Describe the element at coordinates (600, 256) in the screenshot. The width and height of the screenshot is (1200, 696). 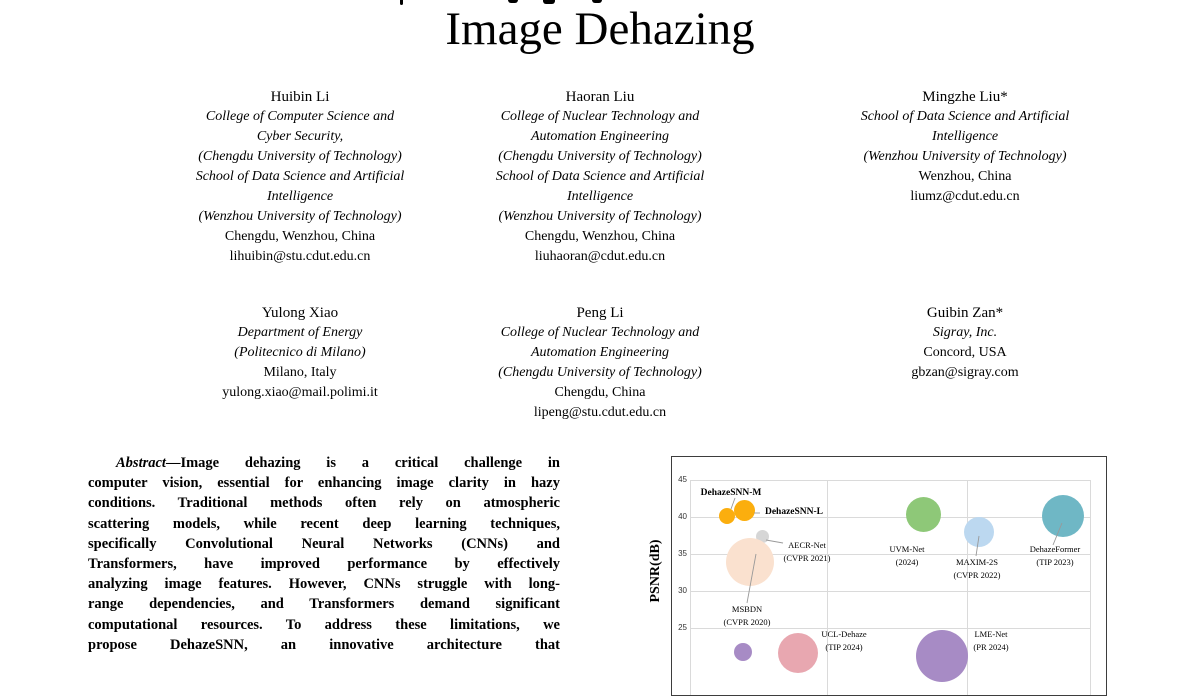
I see `author-email: liuhaoran@cdut.edu.cn` at that location.